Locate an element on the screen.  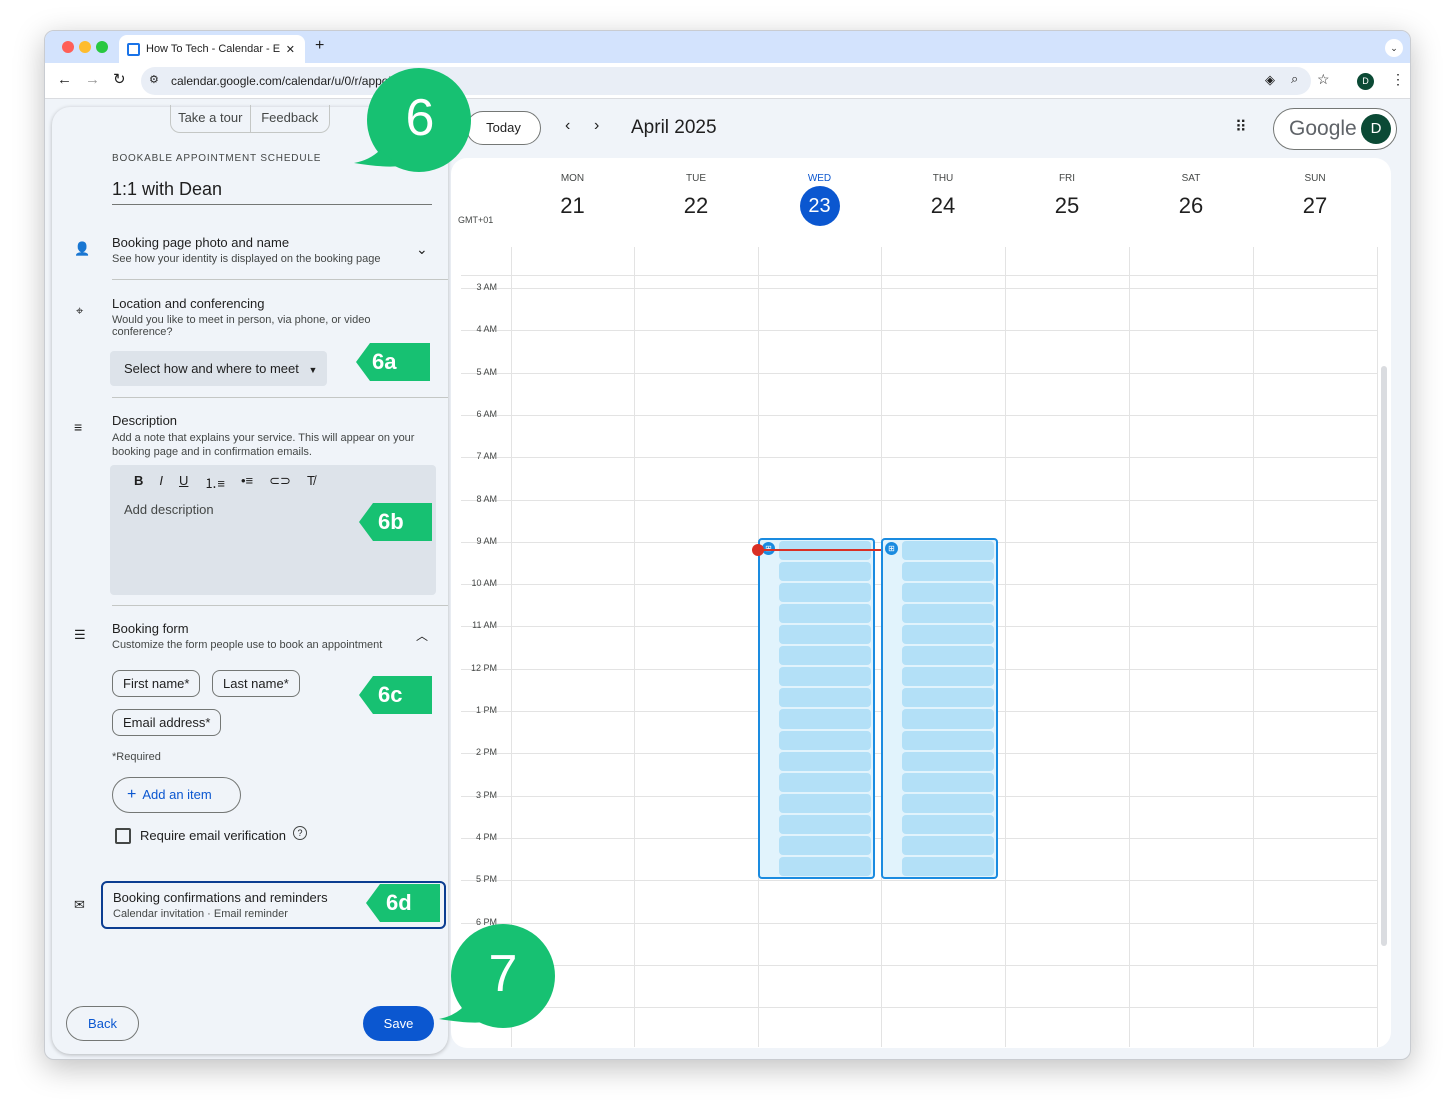
italic-icon: I is located at coordinates (161, 480).